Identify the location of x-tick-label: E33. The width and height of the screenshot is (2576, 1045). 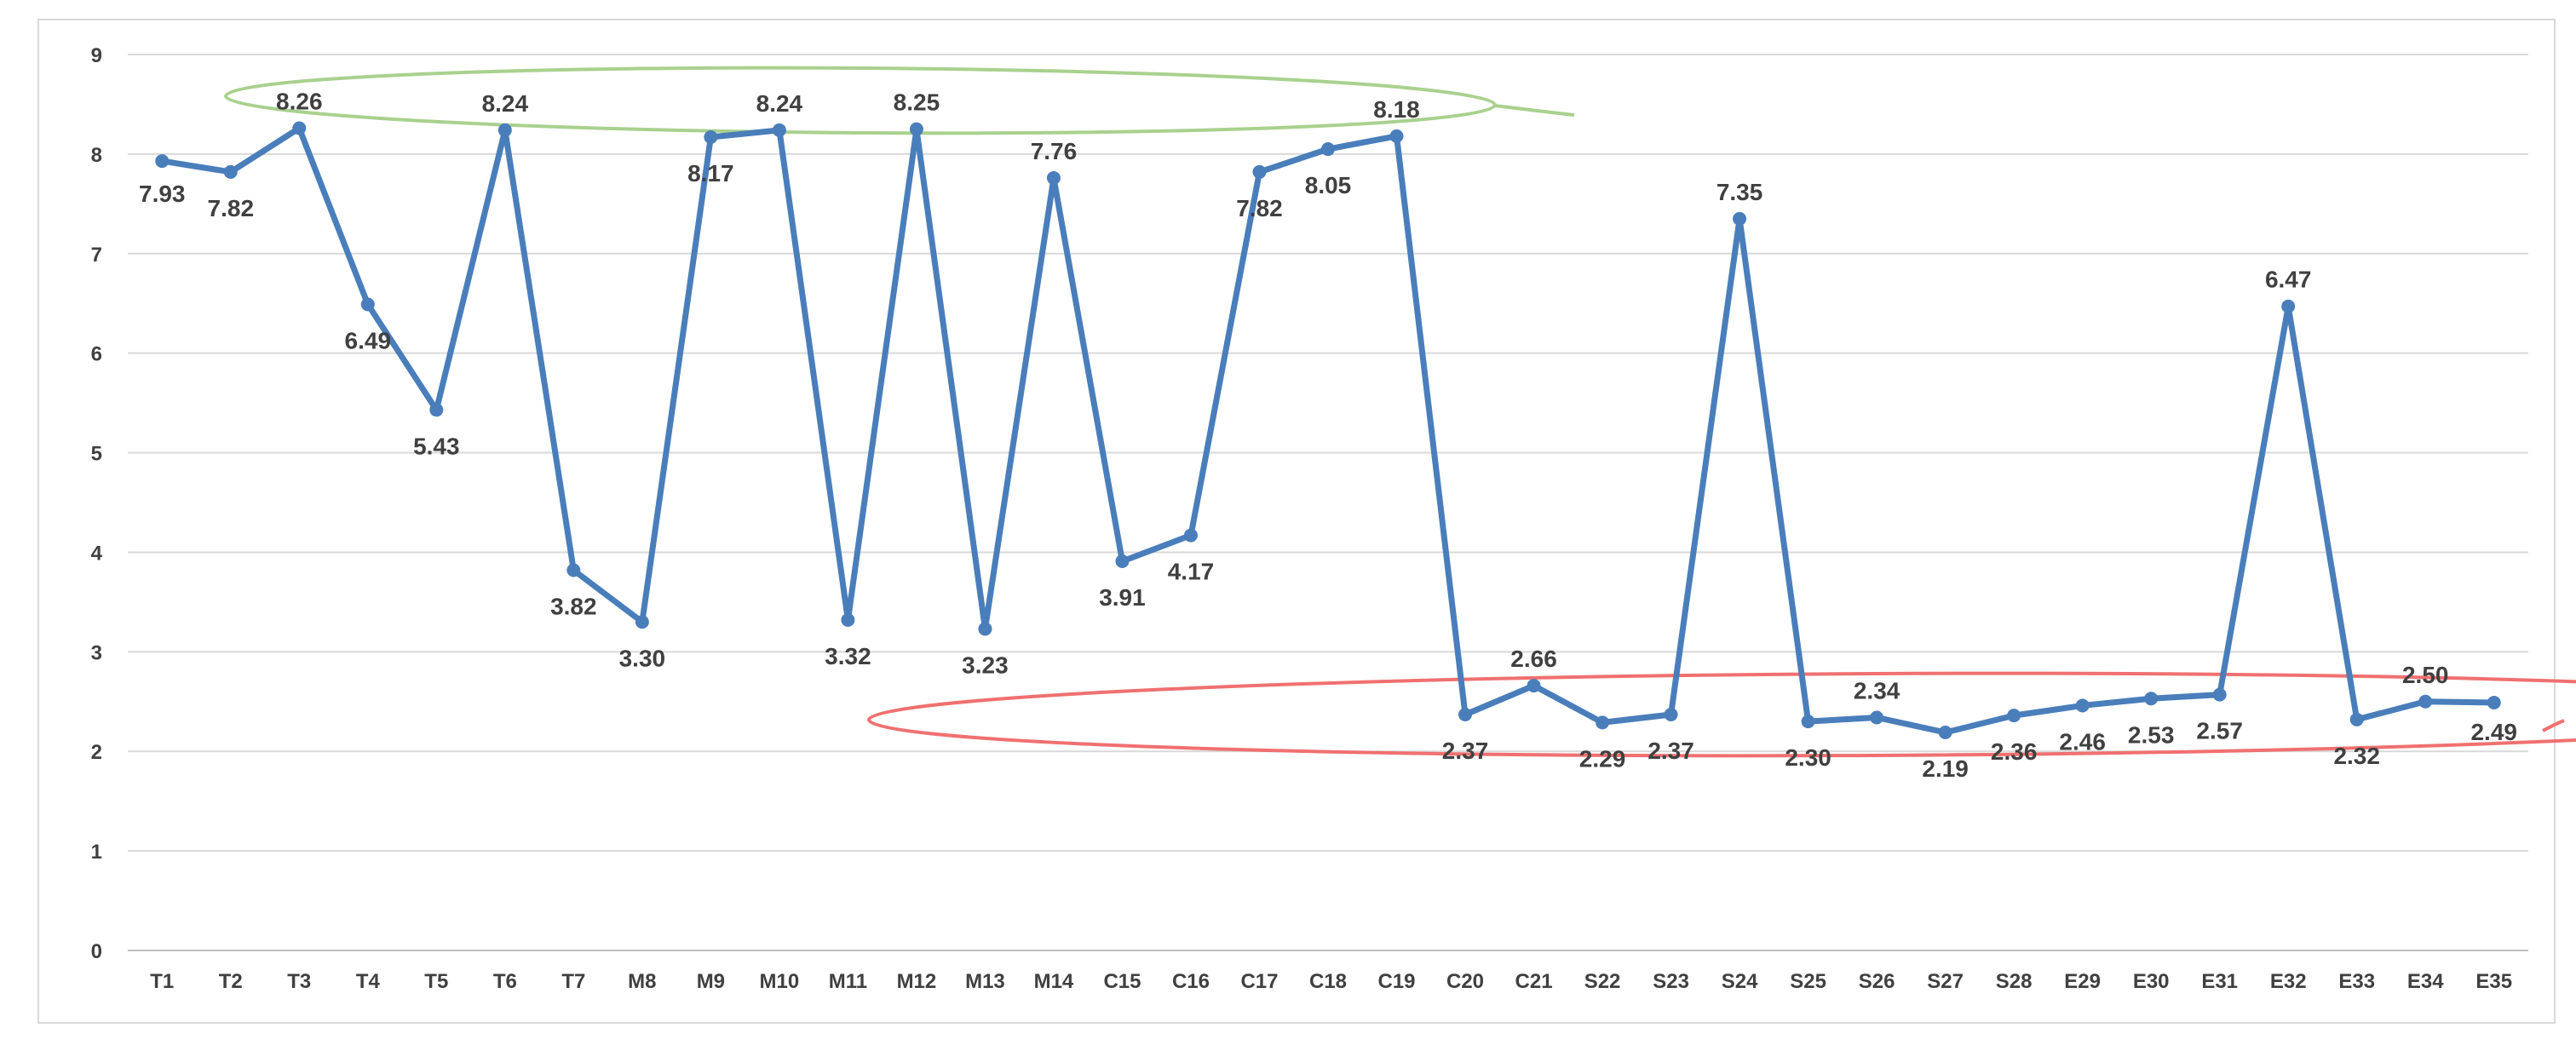
(2356, 981).